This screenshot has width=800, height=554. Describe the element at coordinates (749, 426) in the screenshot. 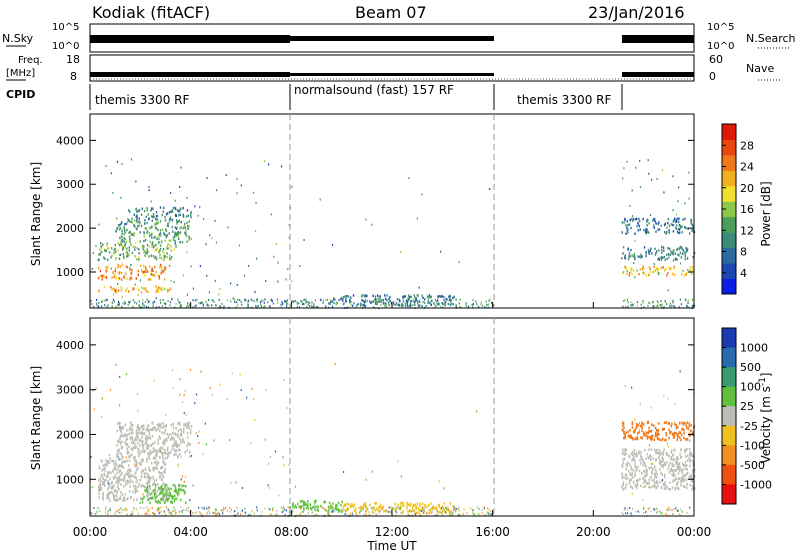

I see `velocity-colorbar-tick-label-4: -25` at that location.